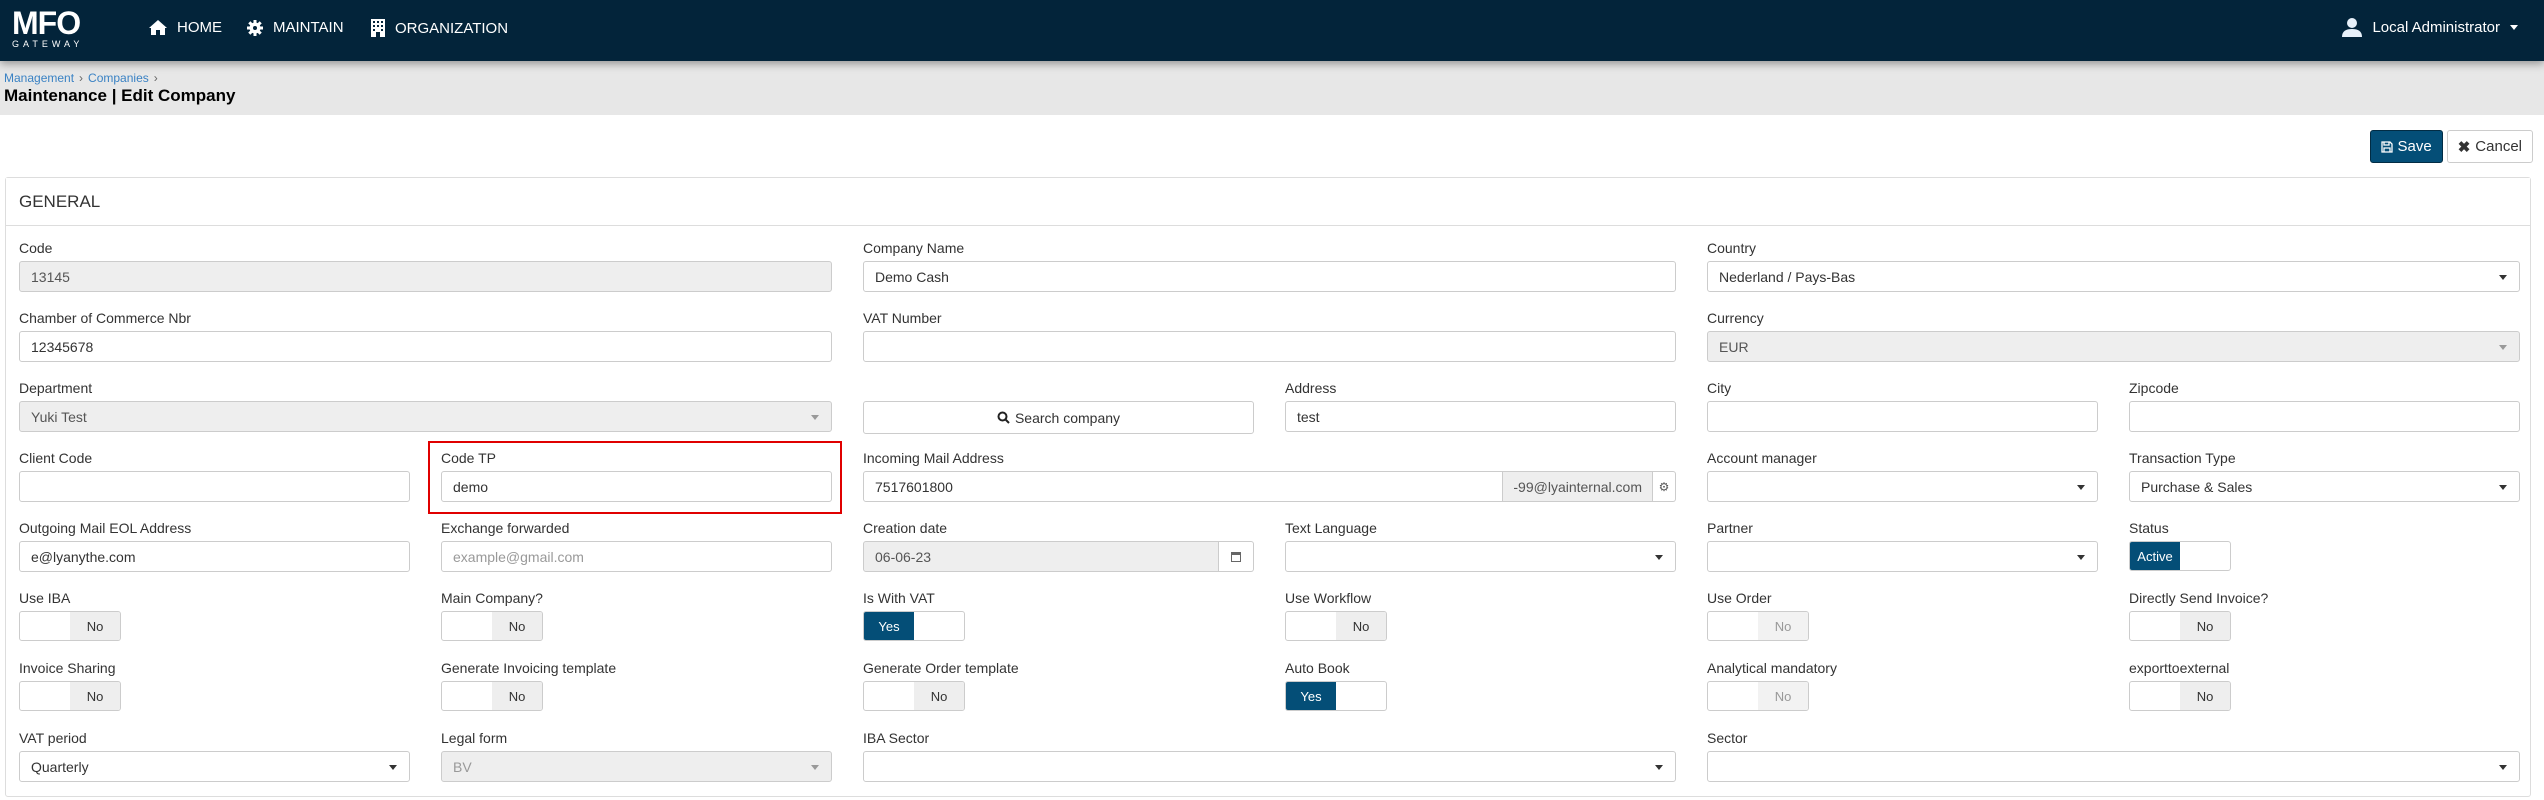 The image size is (2544, 800). Describe the element at coordinates (158, 27) in the screenshot. I see `home-icon` at that location.